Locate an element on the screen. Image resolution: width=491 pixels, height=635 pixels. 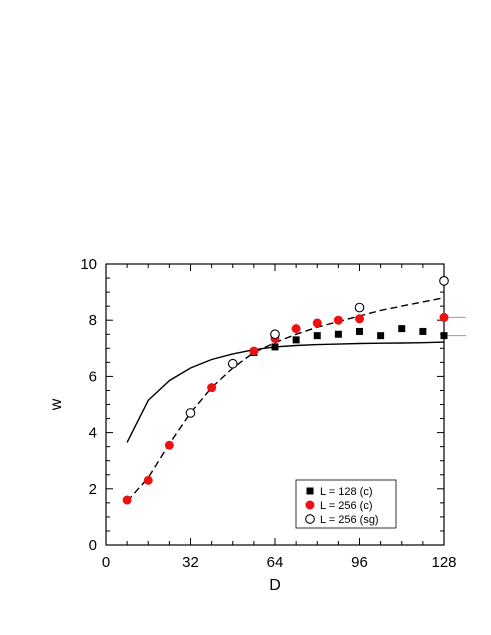
y-tick-label: 6 is located at coordinates (93, 376).